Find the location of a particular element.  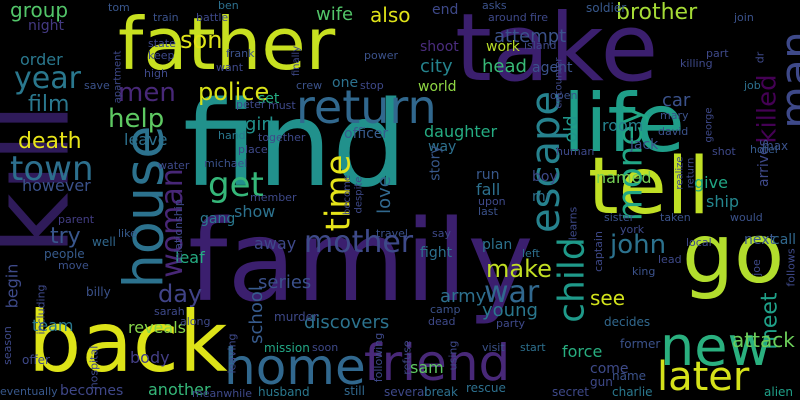

word-town: town is located at coordinates (52, 169).